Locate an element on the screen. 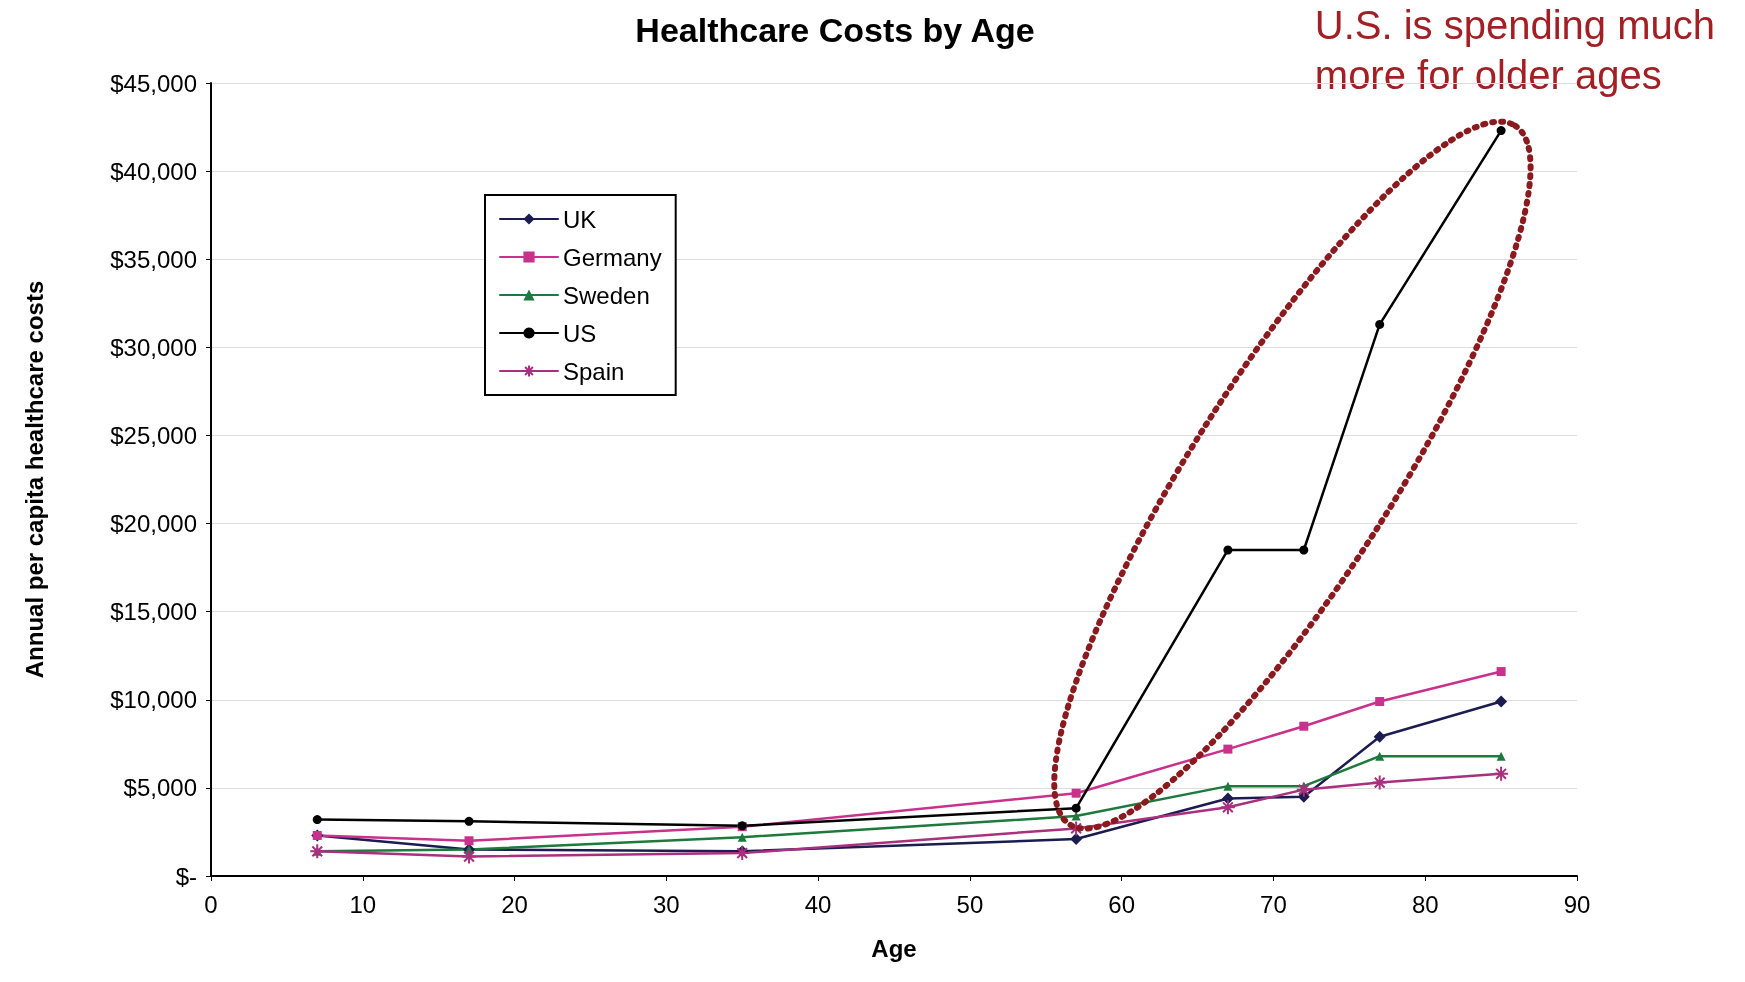 The image size is (1745, 982). y-tick-label: $30,000 is located at coordinates (153, 347).